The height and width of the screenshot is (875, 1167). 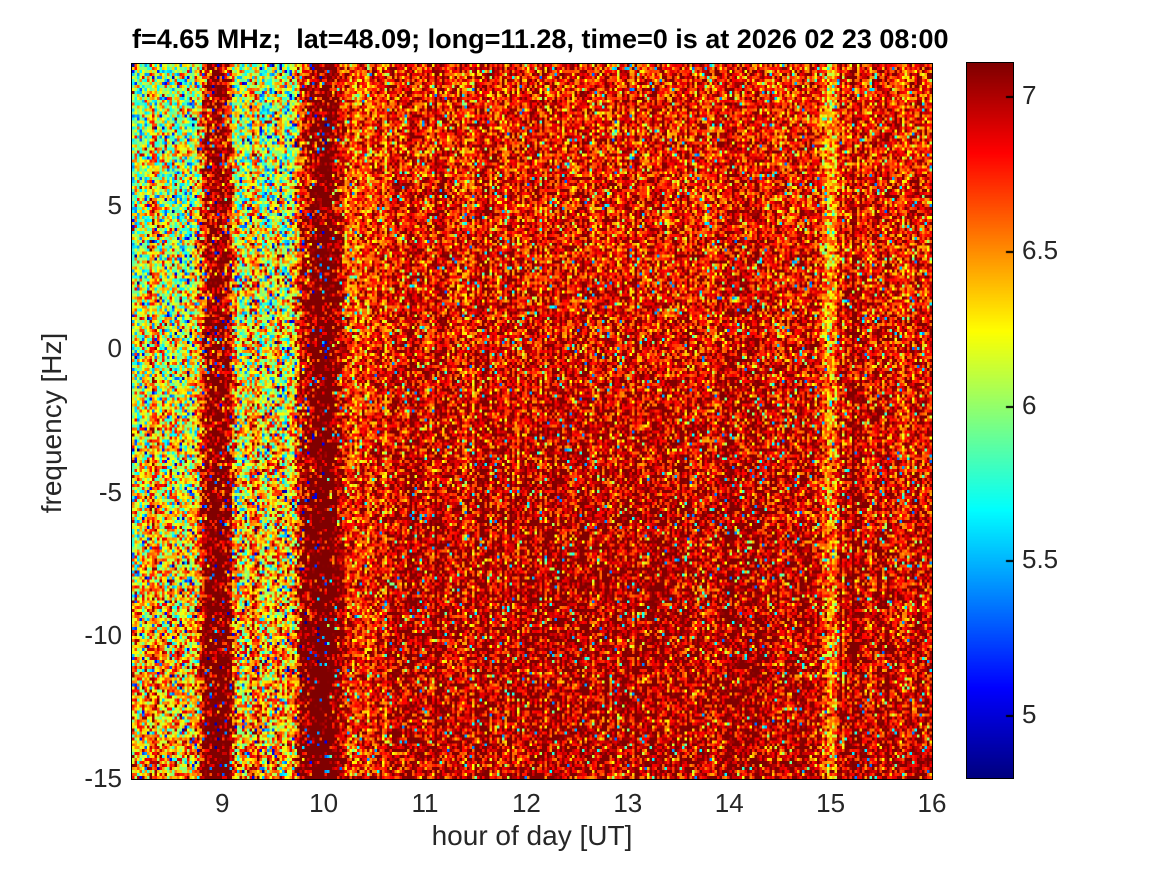 I want to click on y-tick-label: -15, so click(x=103, y=778).